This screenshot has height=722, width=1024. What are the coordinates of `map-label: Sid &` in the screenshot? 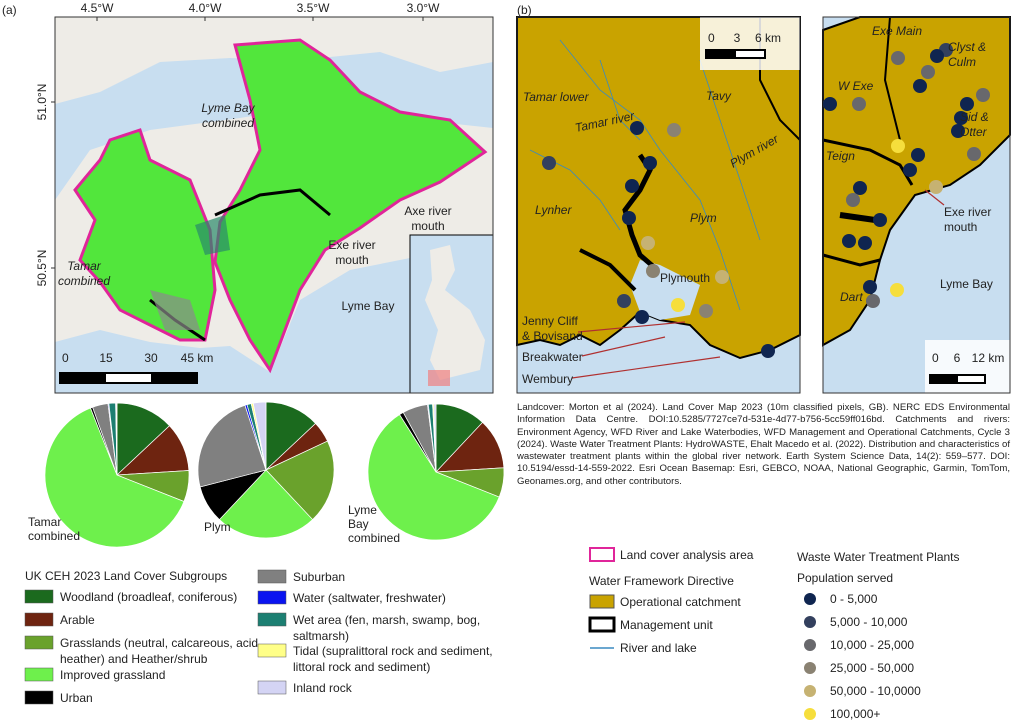 It's located at (974, 117).